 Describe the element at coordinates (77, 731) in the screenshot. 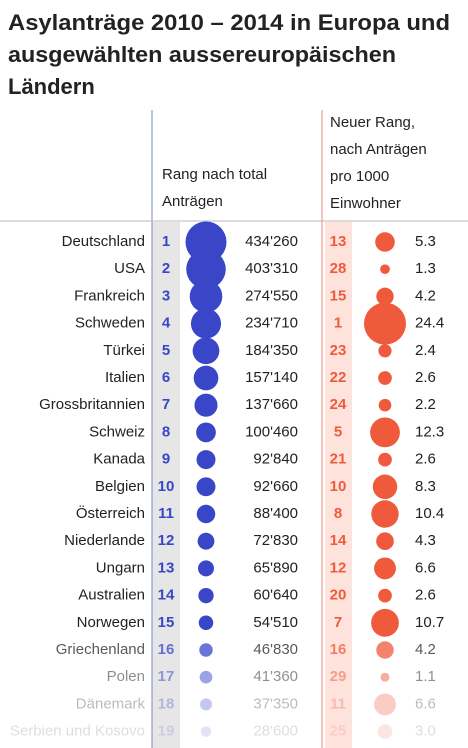

I see `country-label: Serbien und Kosovo` at that location.